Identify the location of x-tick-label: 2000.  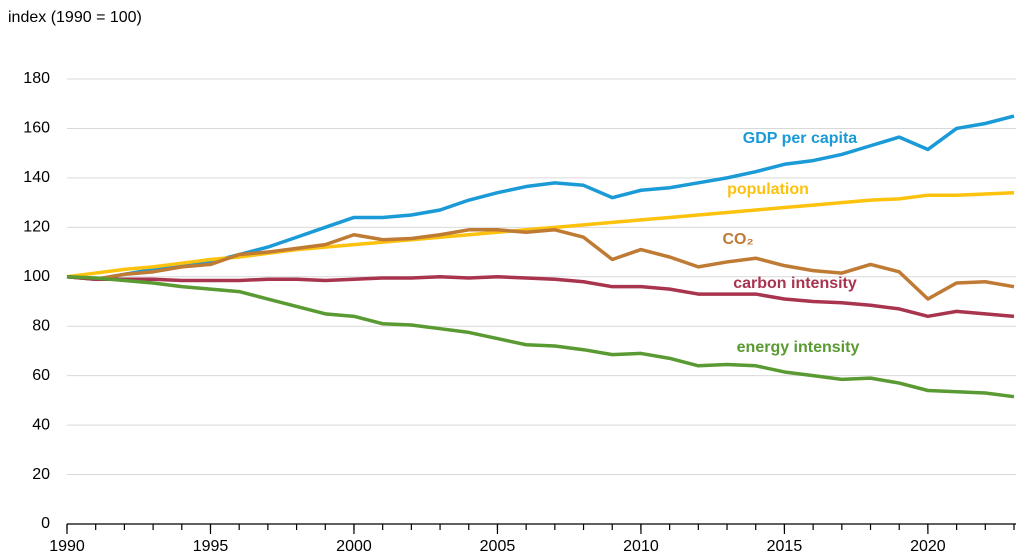
(354, 546).